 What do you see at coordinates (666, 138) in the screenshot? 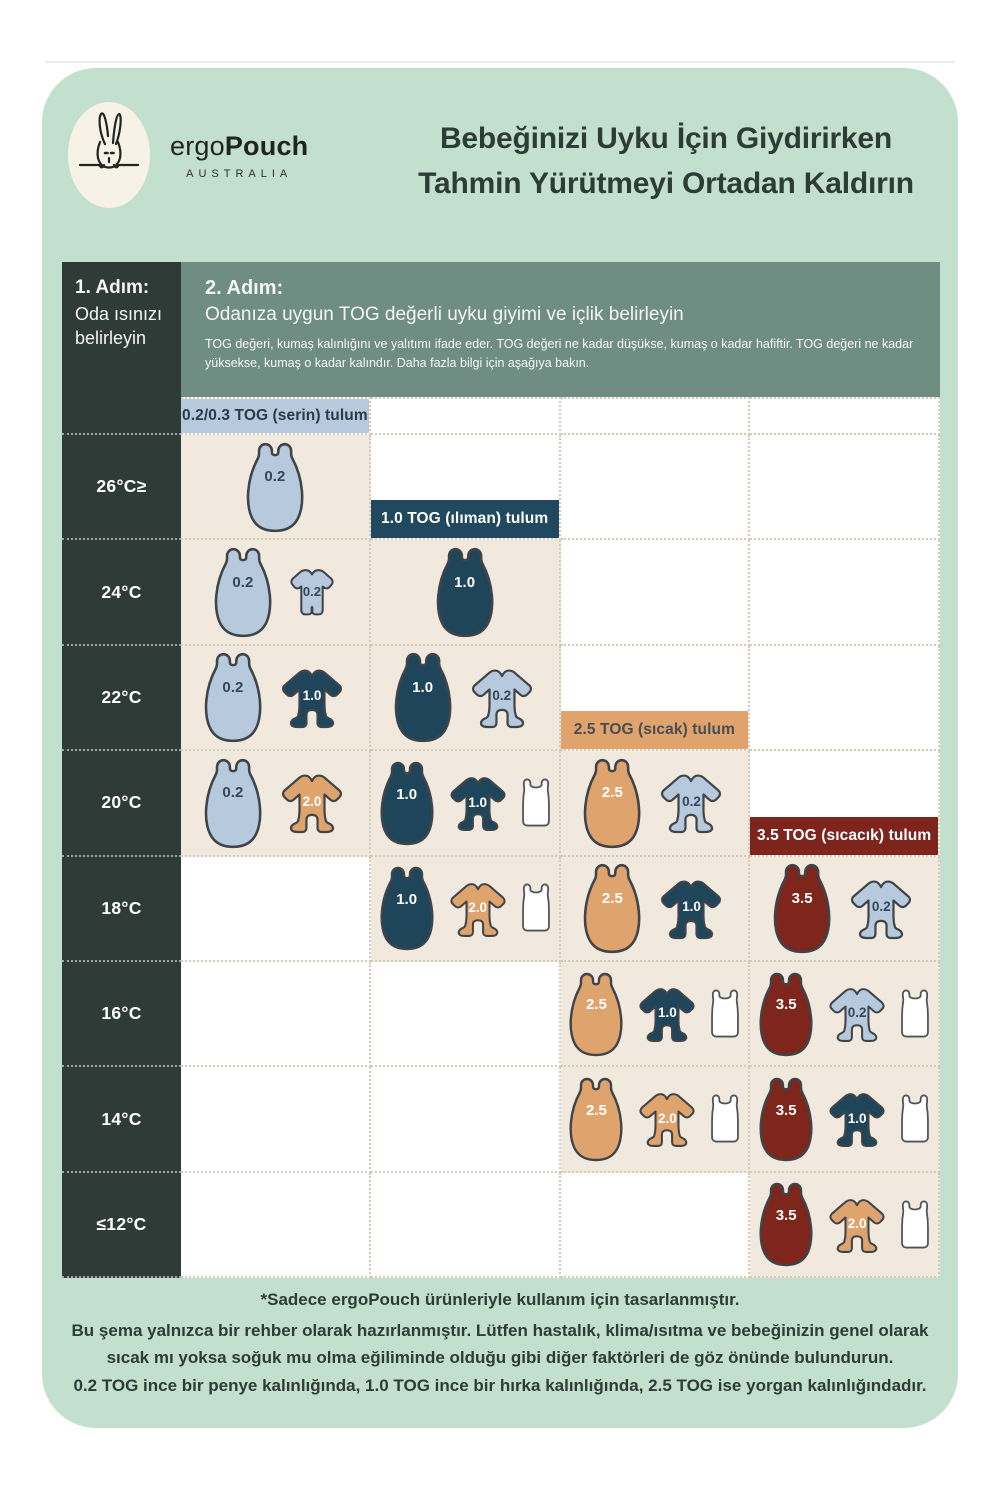
I see `page-title-line1: Bebeğinizi Uyku İçin Giydirirken` at bounding box center [666, 138].